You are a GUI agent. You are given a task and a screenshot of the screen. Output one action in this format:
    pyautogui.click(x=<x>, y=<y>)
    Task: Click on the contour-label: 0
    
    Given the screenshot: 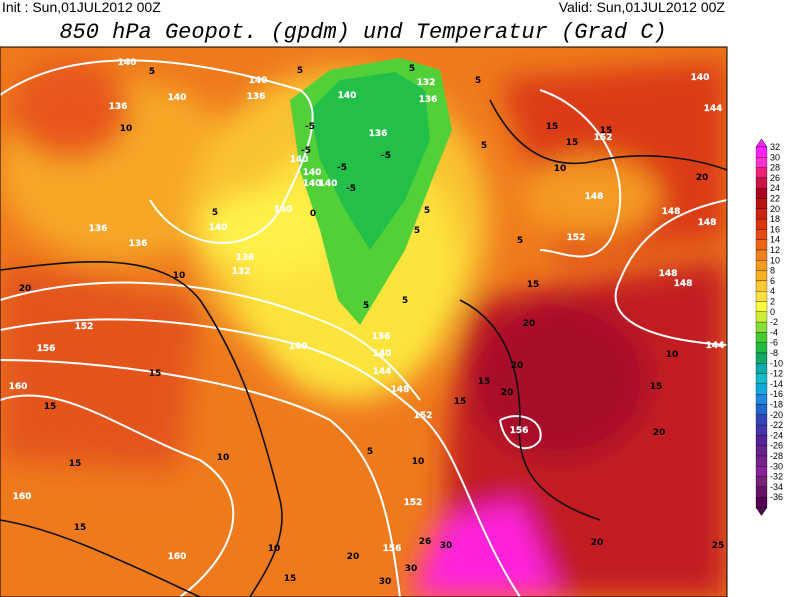 What is the action you would take?
    pyautogui.click(x=313, y=214)
    